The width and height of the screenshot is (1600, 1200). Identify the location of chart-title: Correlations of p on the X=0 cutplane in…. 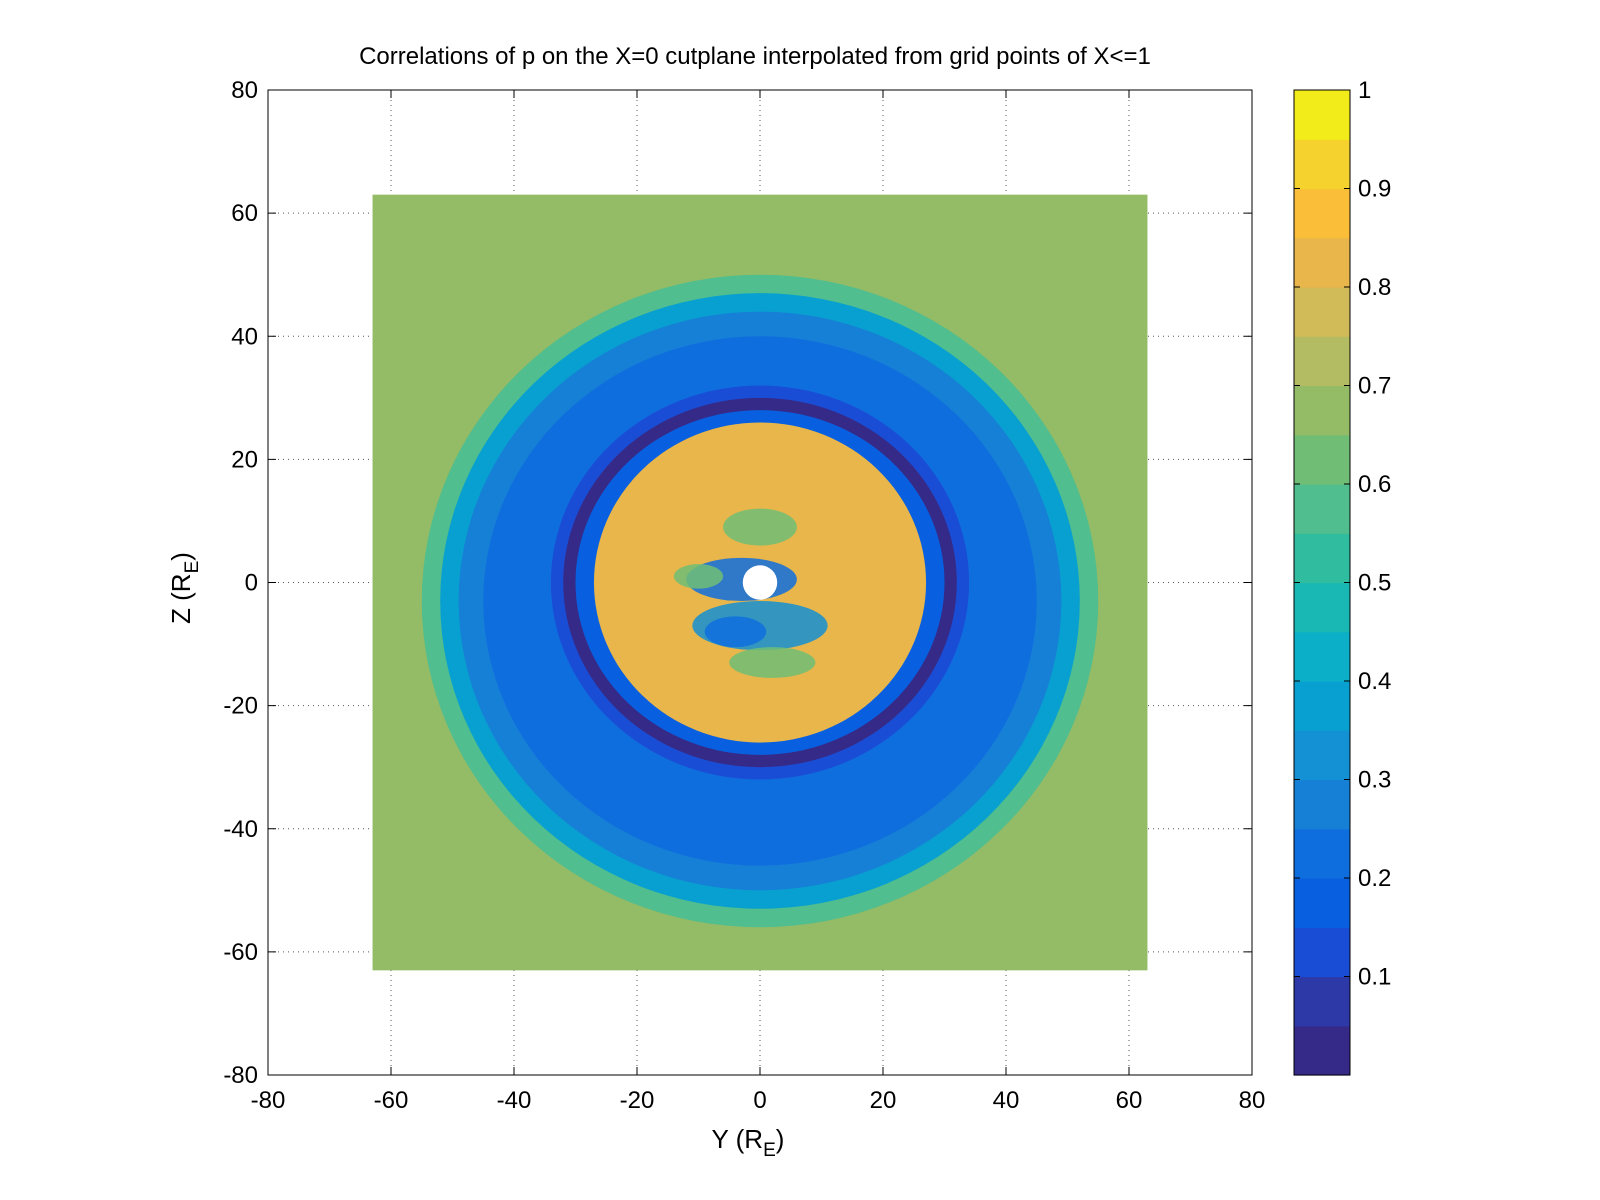
(755, 56).